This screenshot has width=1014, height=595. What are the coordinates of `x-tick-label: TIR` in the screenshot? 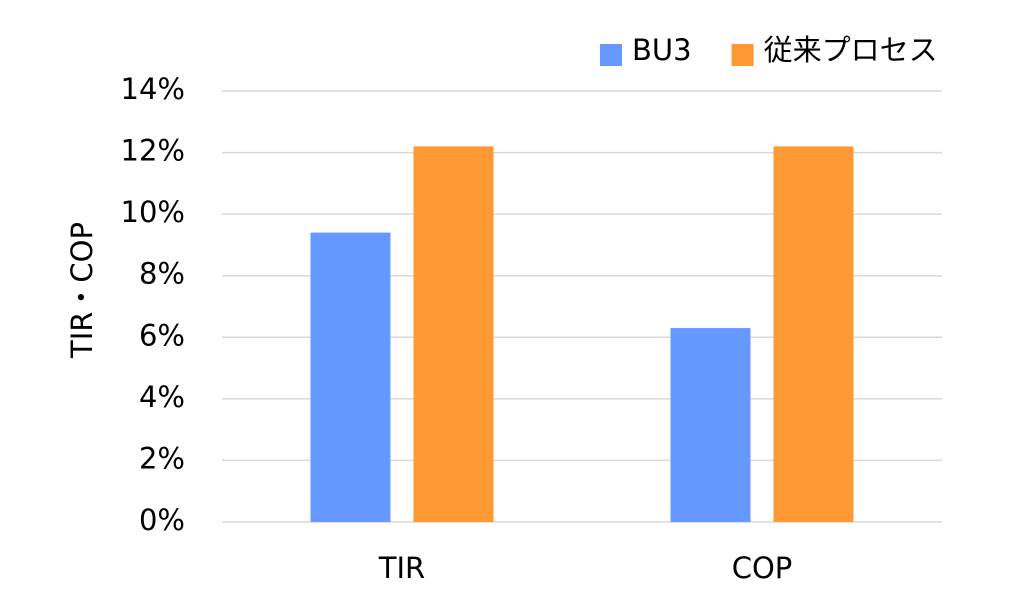 It's located at (401, 568).